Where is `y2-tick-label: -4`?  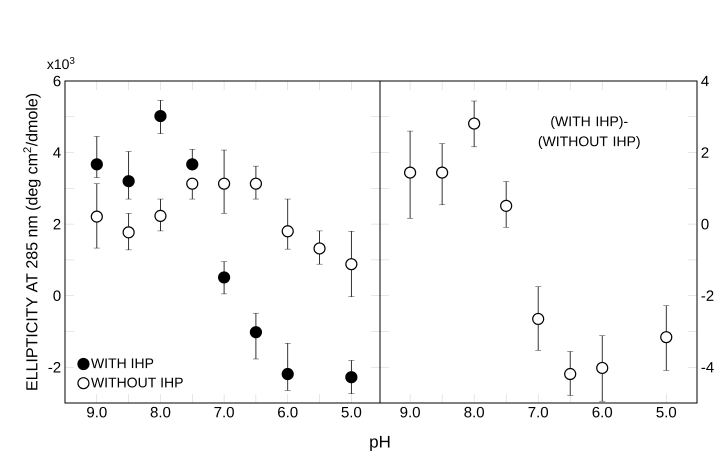
y2-tick-label: -4 is located at coordinates (707, 367).